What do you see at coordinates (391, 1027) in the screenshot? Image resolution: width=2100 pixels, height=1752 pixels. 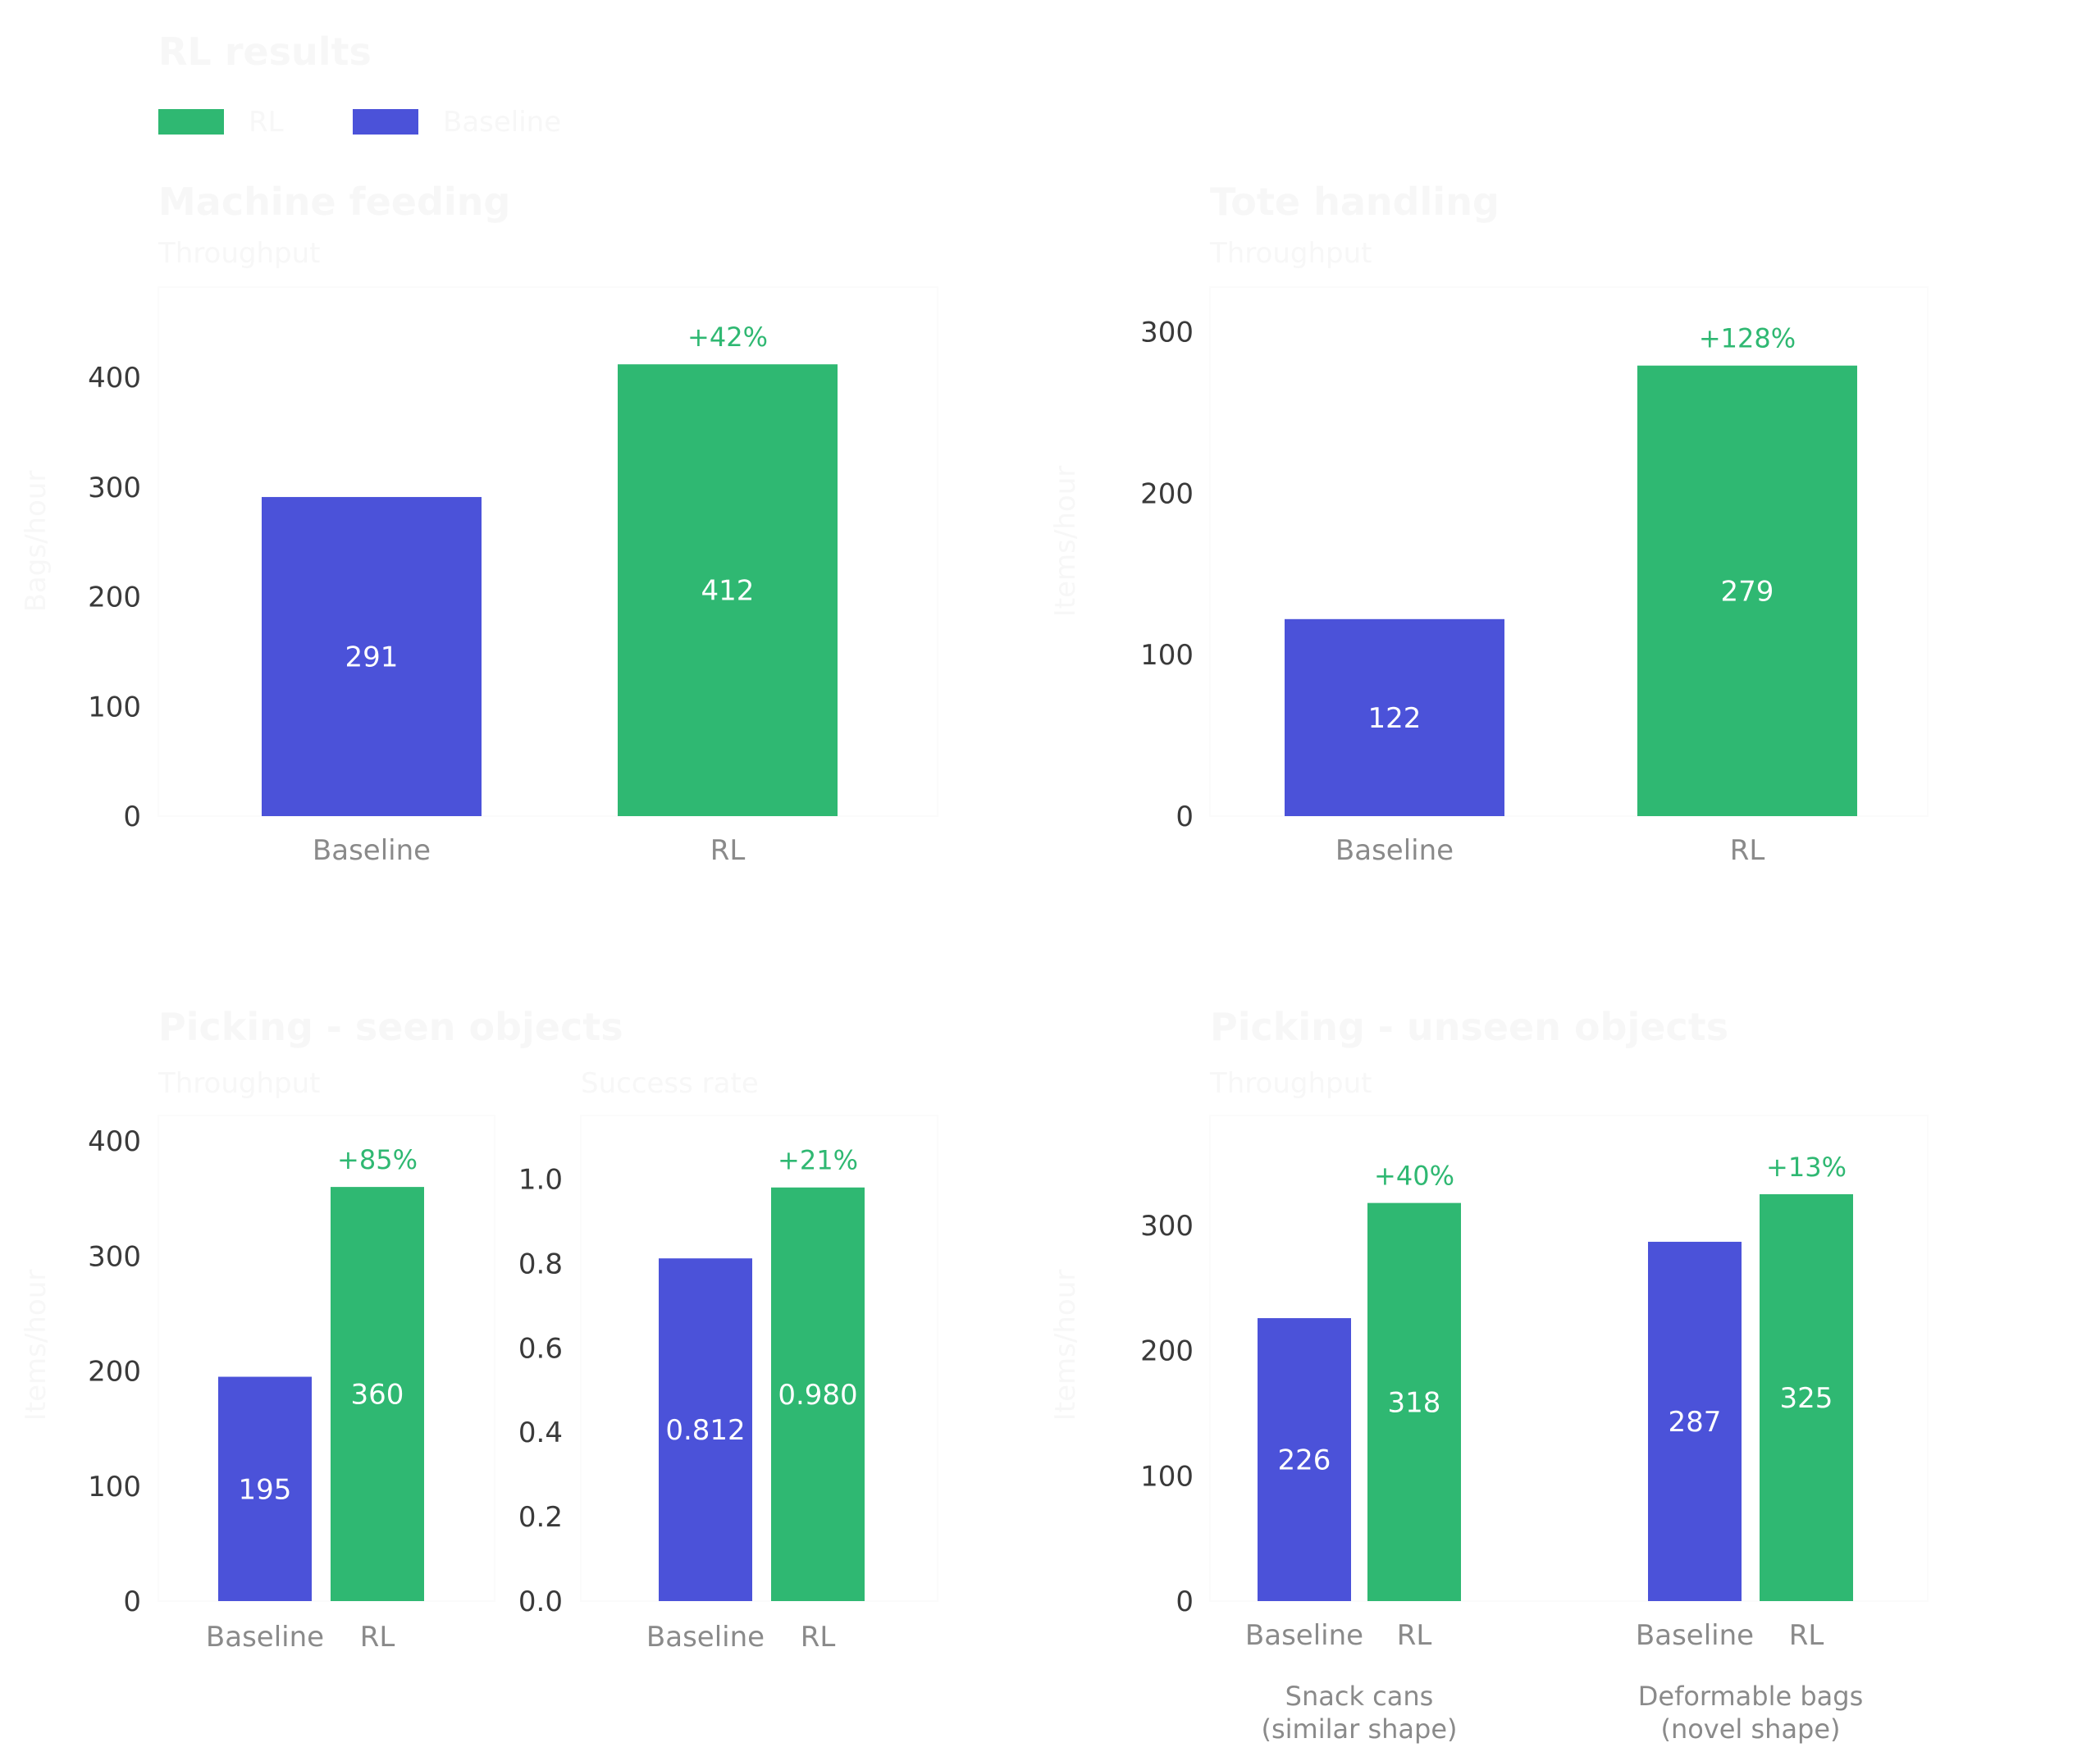 I see `panel-title: Picking - seen objects` at bounding box center [391, 1027].